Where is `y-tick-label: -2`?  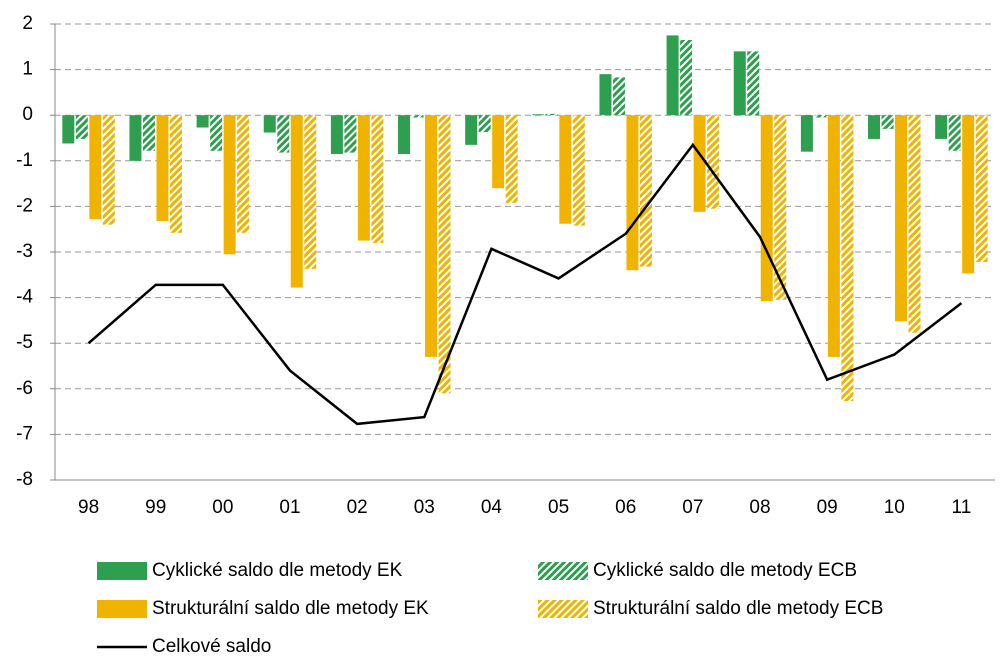
y-tick-label: -2 is located at coordinates (24, 205).